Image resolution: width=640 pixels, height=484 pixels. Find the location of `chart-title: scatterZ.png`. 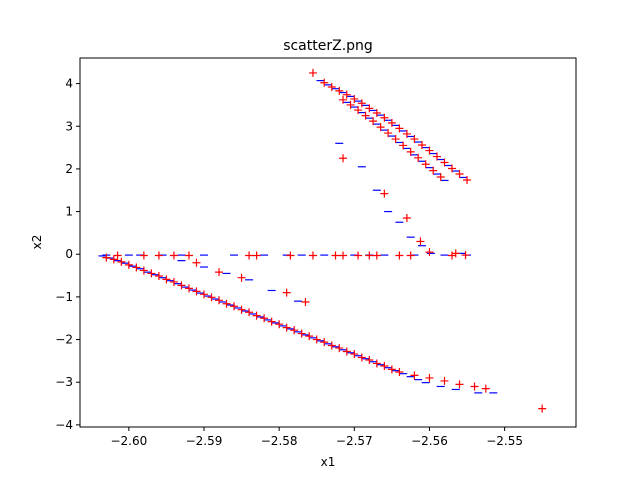

chart-title: scatterZ.png is located at coordinates (328, 46).